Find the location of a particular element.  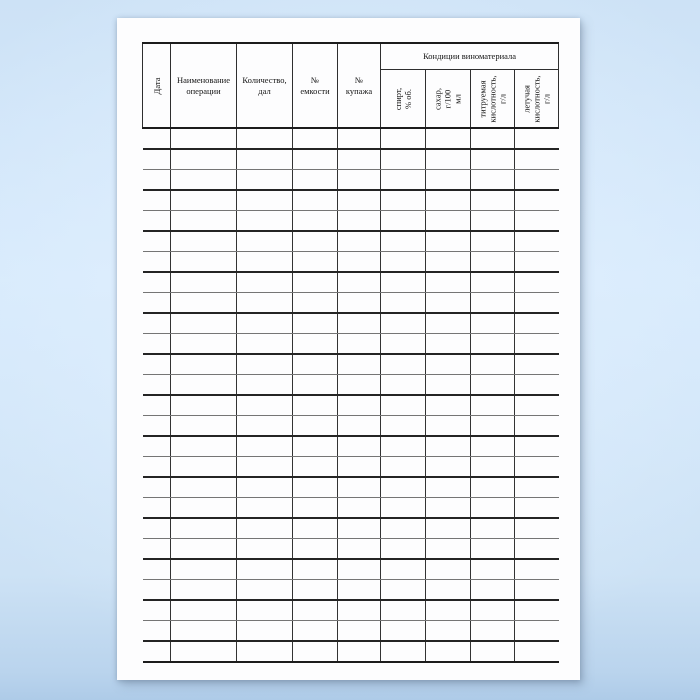

col-header-quantity-label: Количество, дал is located at coordinates (264, 85).